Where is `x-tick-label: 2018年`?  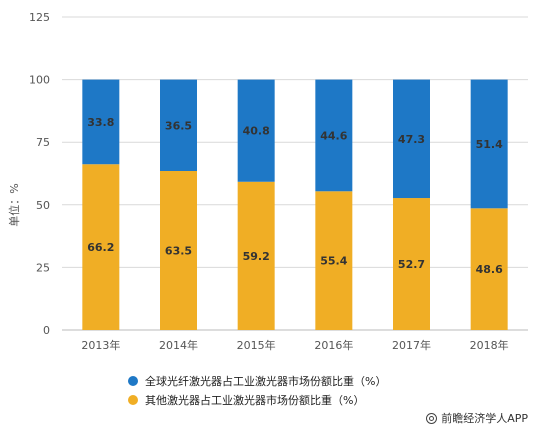
x-tick-label: 2018年 is located at coordinates (489, 345).